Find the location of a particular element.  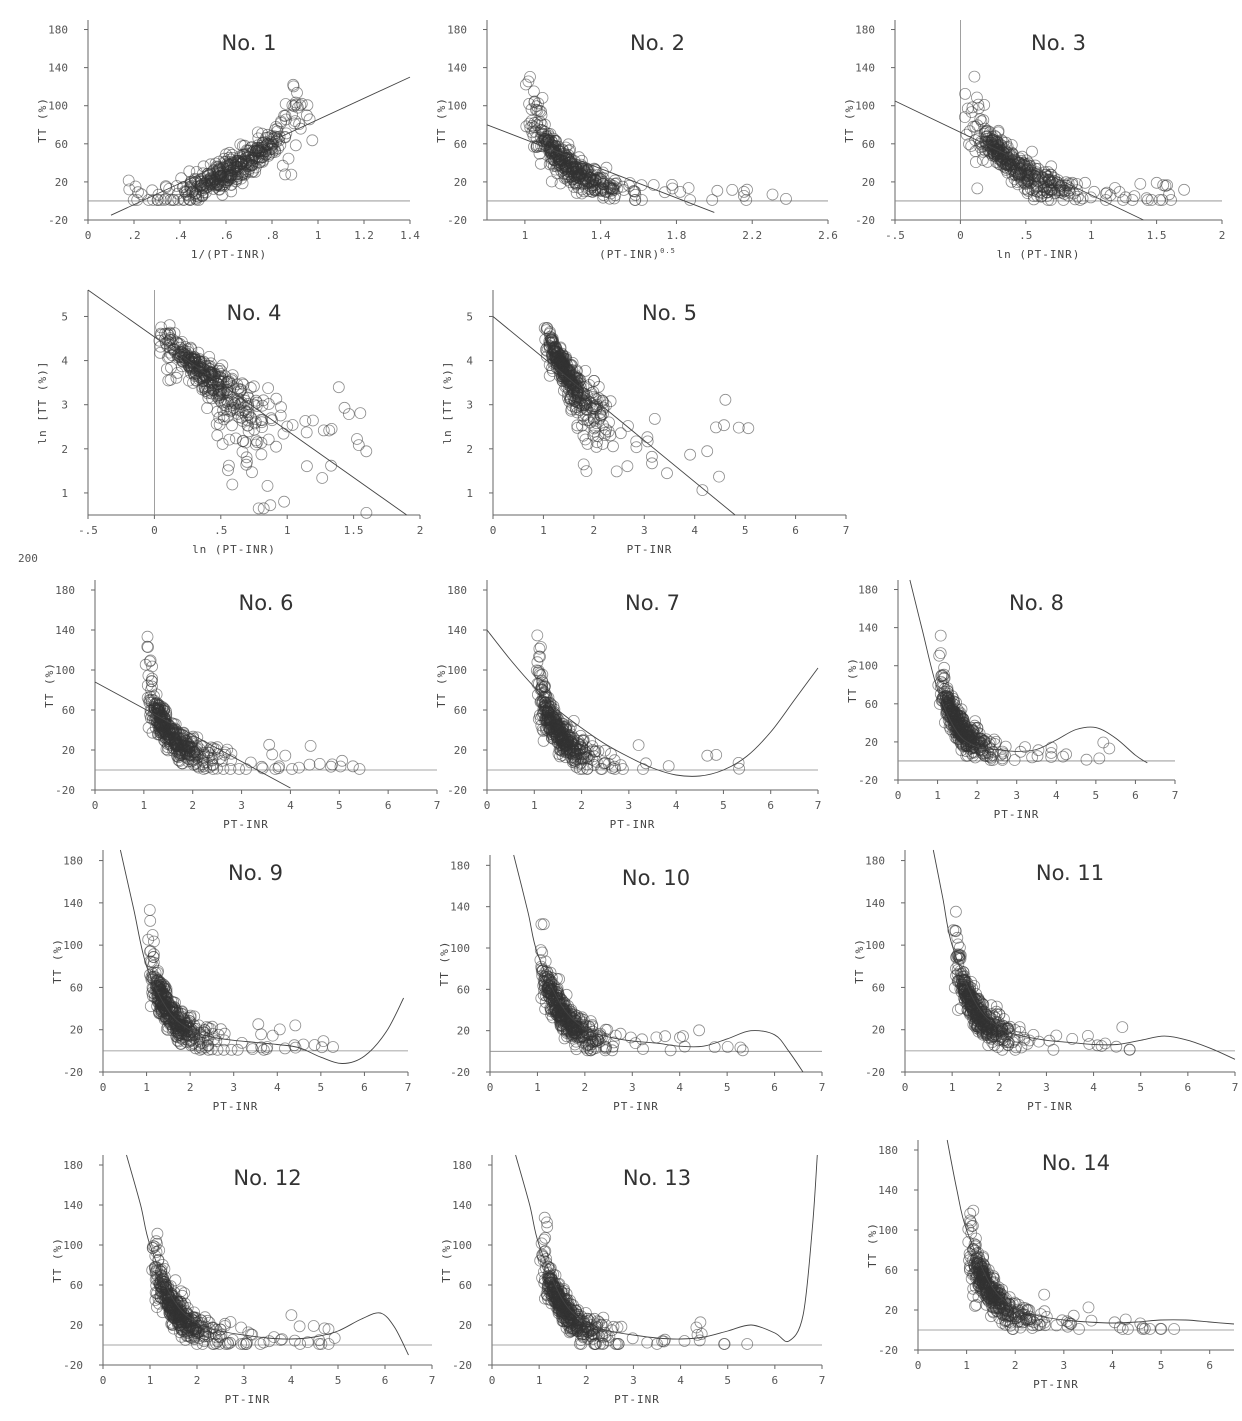

x-tick-label: 1 is located at coordinates (937, 795).